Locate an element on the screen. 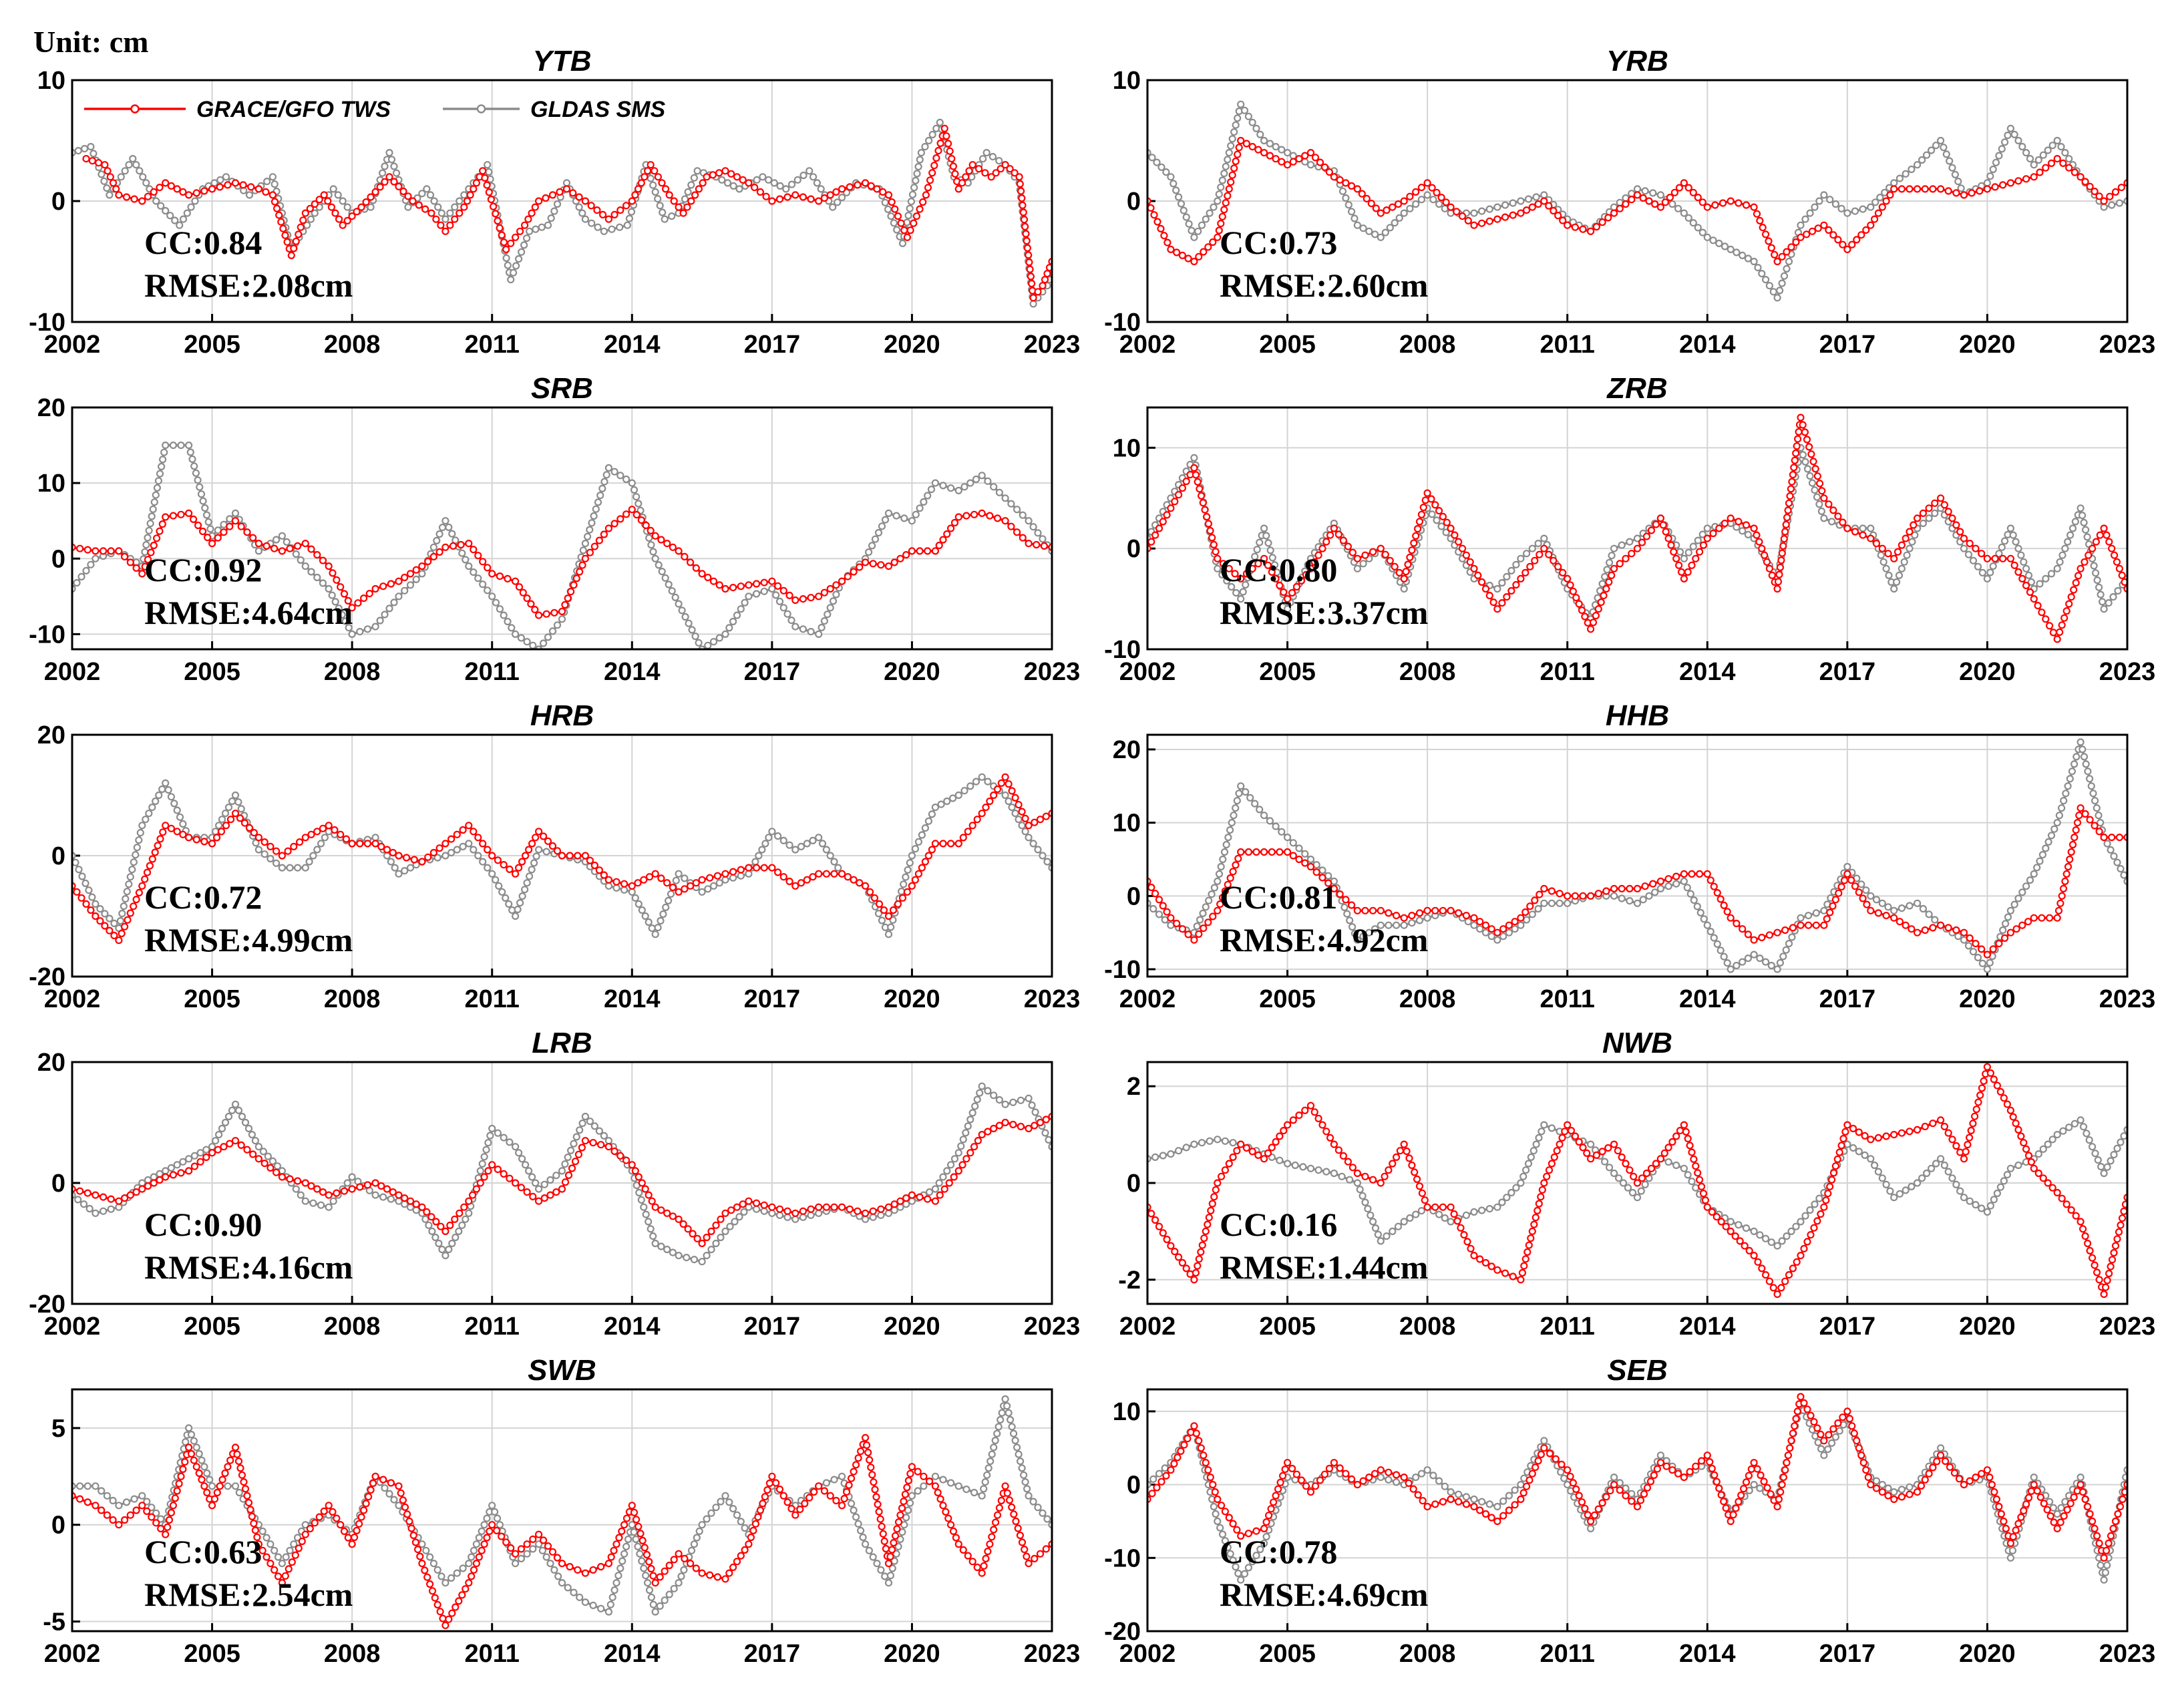  x-tick-label: 2014 is located at coordinates (632, 345).